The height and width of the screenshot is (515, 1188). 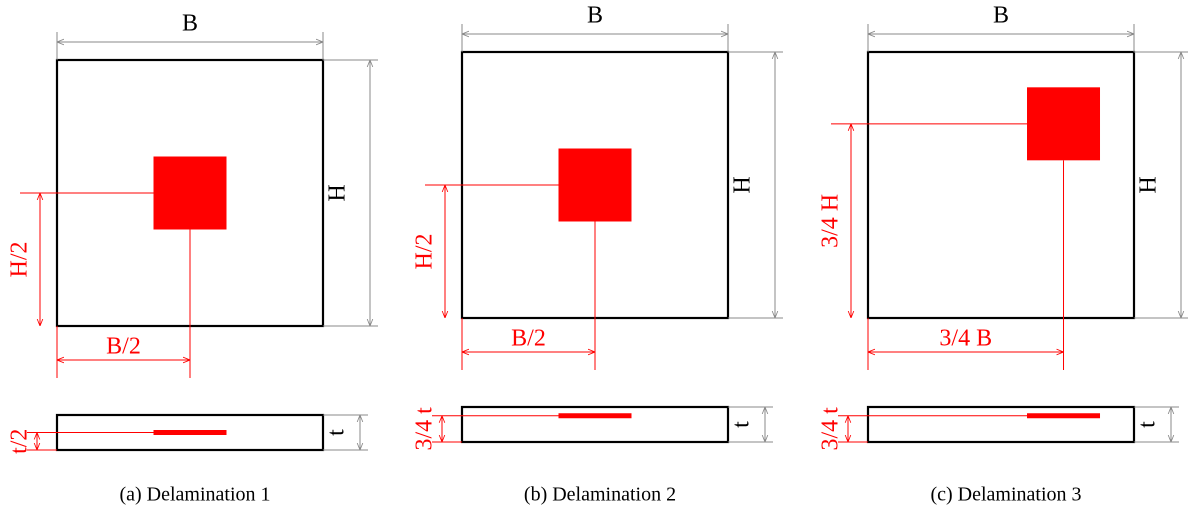 I want to click on caption: (b) Delamination 2, so click(x=600, y=495).